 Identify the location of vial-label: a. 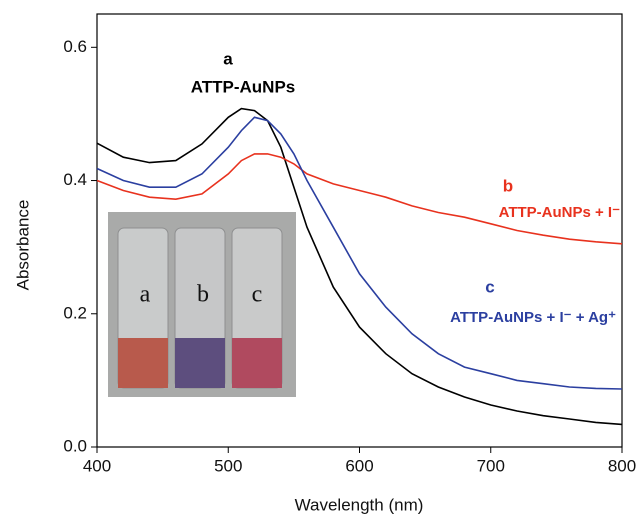
(145, 295).